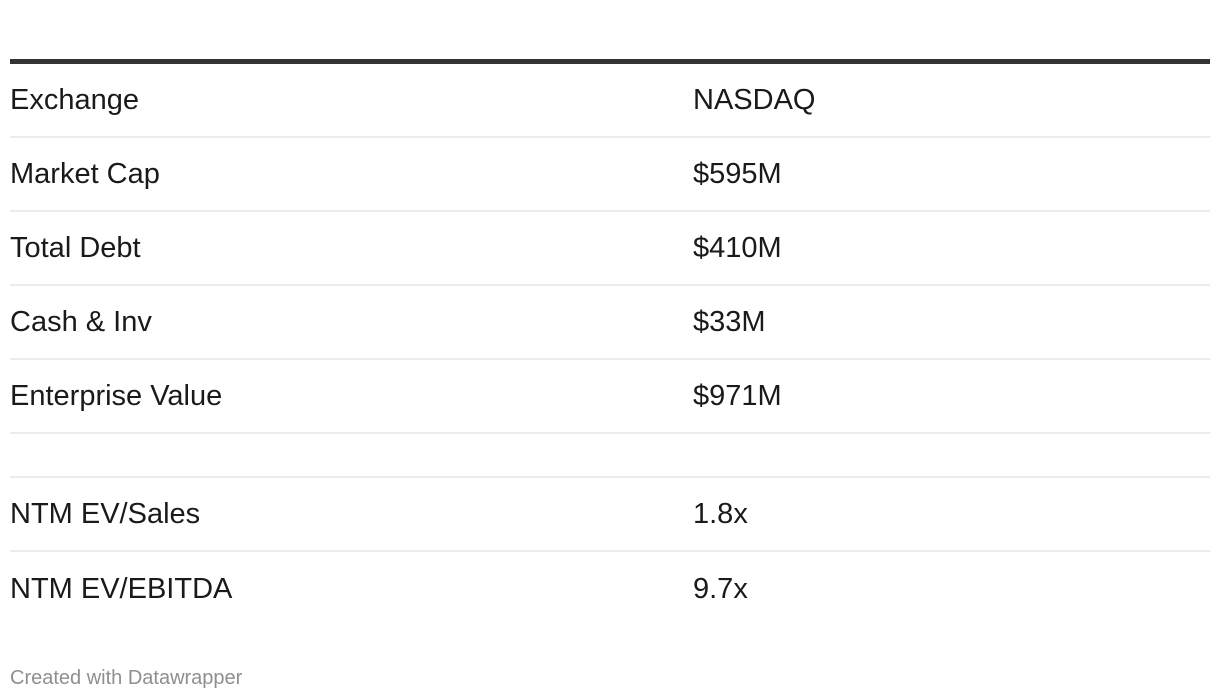 The height and width of the screenshot is (700, 1220). Describe the element at coordinates (720, 588) in the screenshot. I see `row-value: 9.7x` at that location.